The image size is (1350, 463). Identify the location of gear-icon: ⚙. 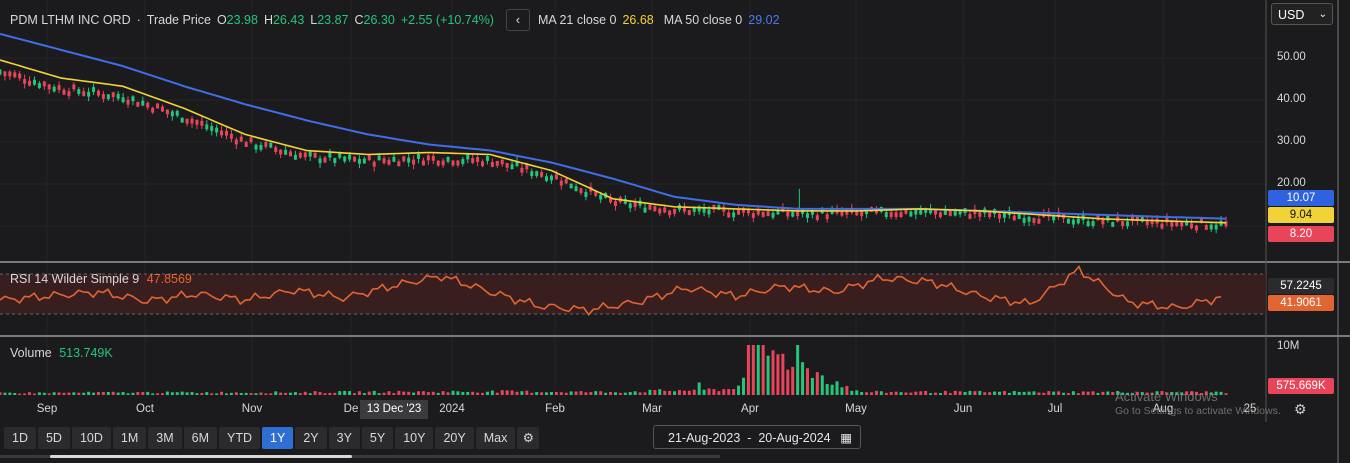
(1300, 409).